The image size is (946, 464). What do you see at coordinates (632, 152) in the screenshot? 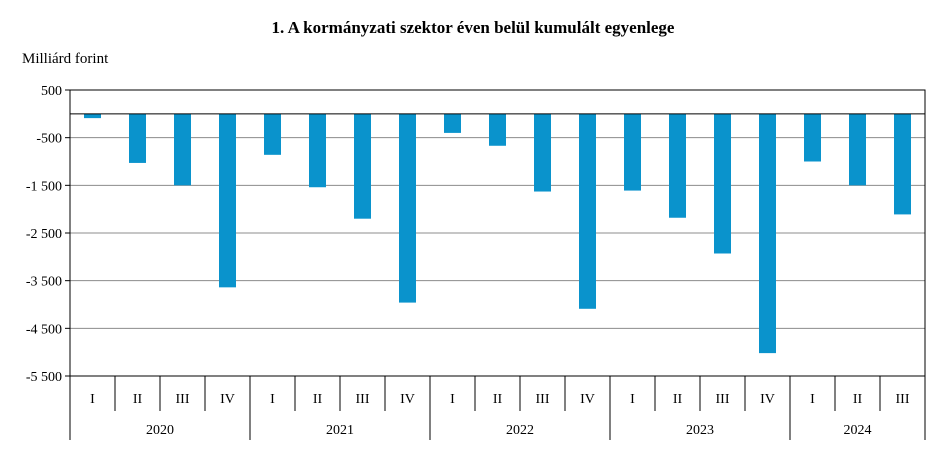
I see `bar-2023-I` at bounding box center [632, 152].